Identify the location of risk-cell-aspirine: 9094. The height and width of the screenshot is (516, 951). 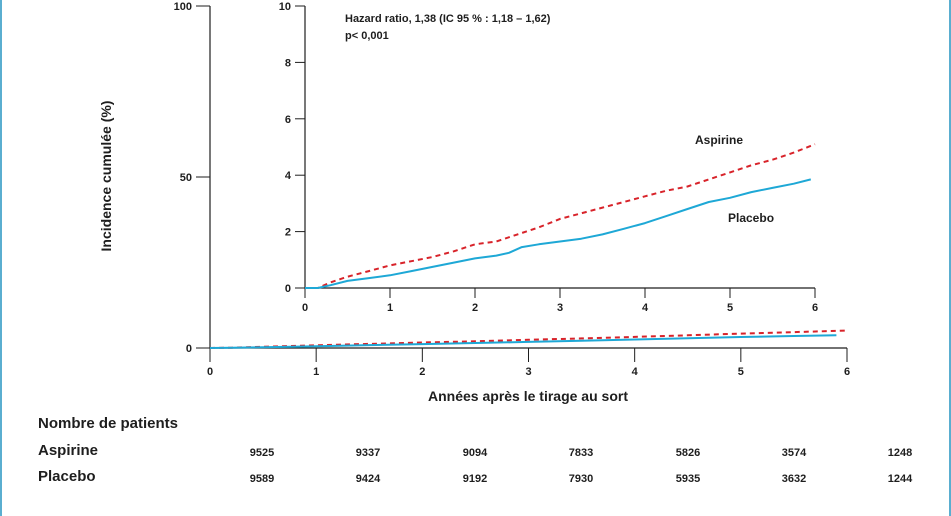
(475, 453).